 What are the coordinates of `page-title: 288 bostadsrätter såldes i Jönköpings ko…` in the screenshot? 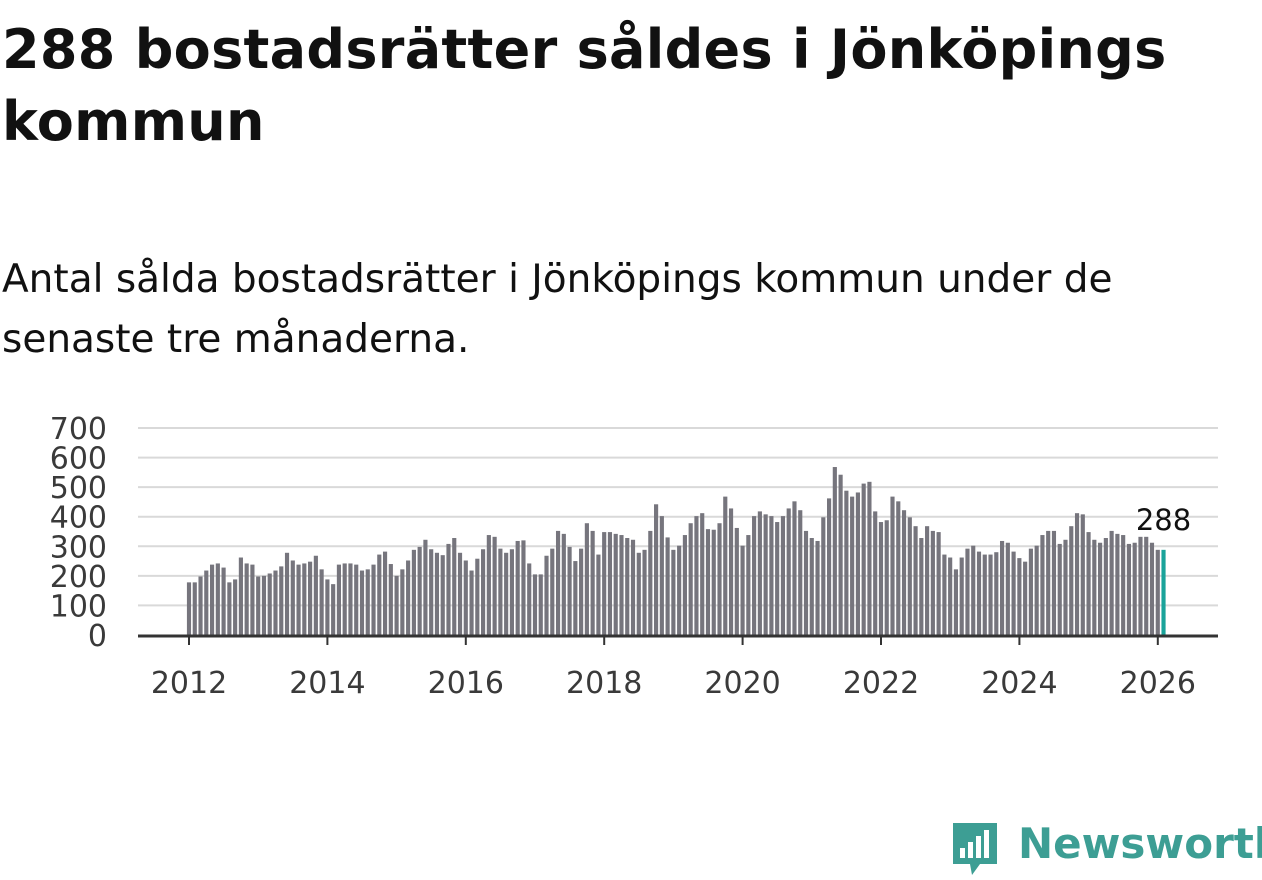 It's located at (584, 85).